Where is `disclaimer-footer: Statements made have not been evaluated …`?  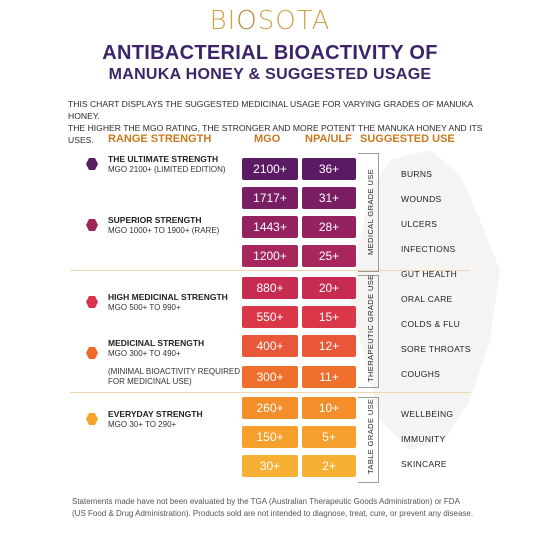
disclaimer-footer: Statements made have not been evaluated … is located at coordinates (282, 508).